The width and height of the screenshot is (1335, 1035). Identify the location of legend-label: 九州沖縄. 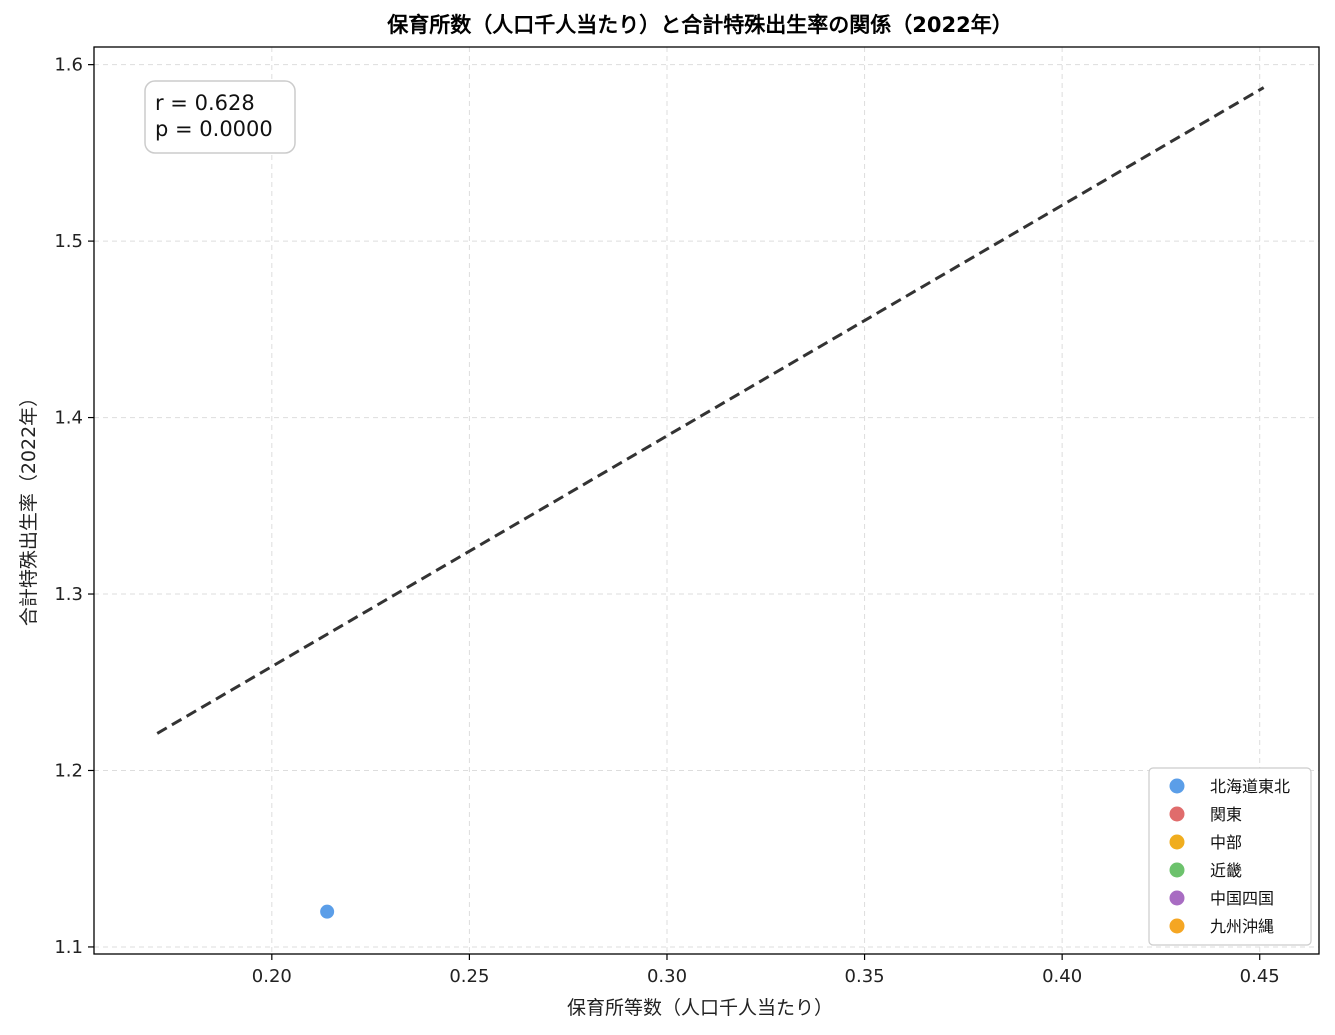
(1242, 926).